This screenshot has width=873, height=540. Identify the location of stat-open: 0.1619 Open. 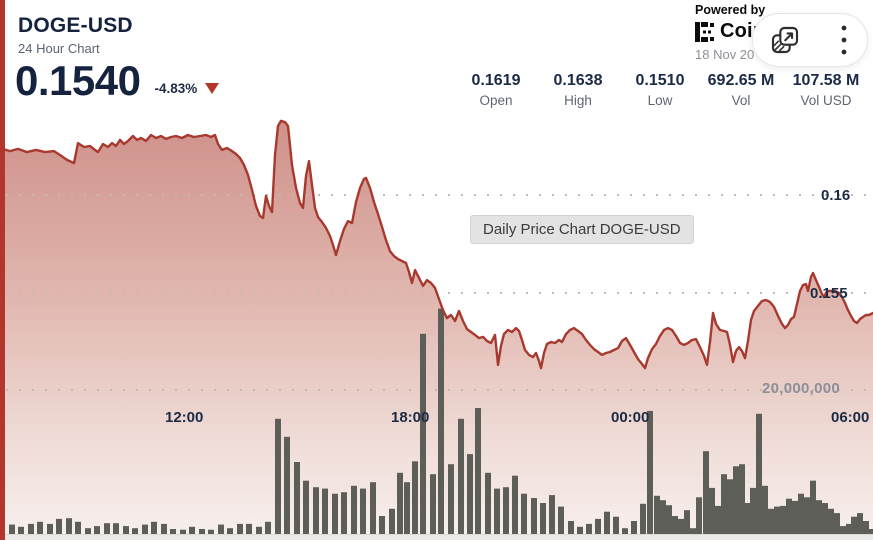
(496, 90).